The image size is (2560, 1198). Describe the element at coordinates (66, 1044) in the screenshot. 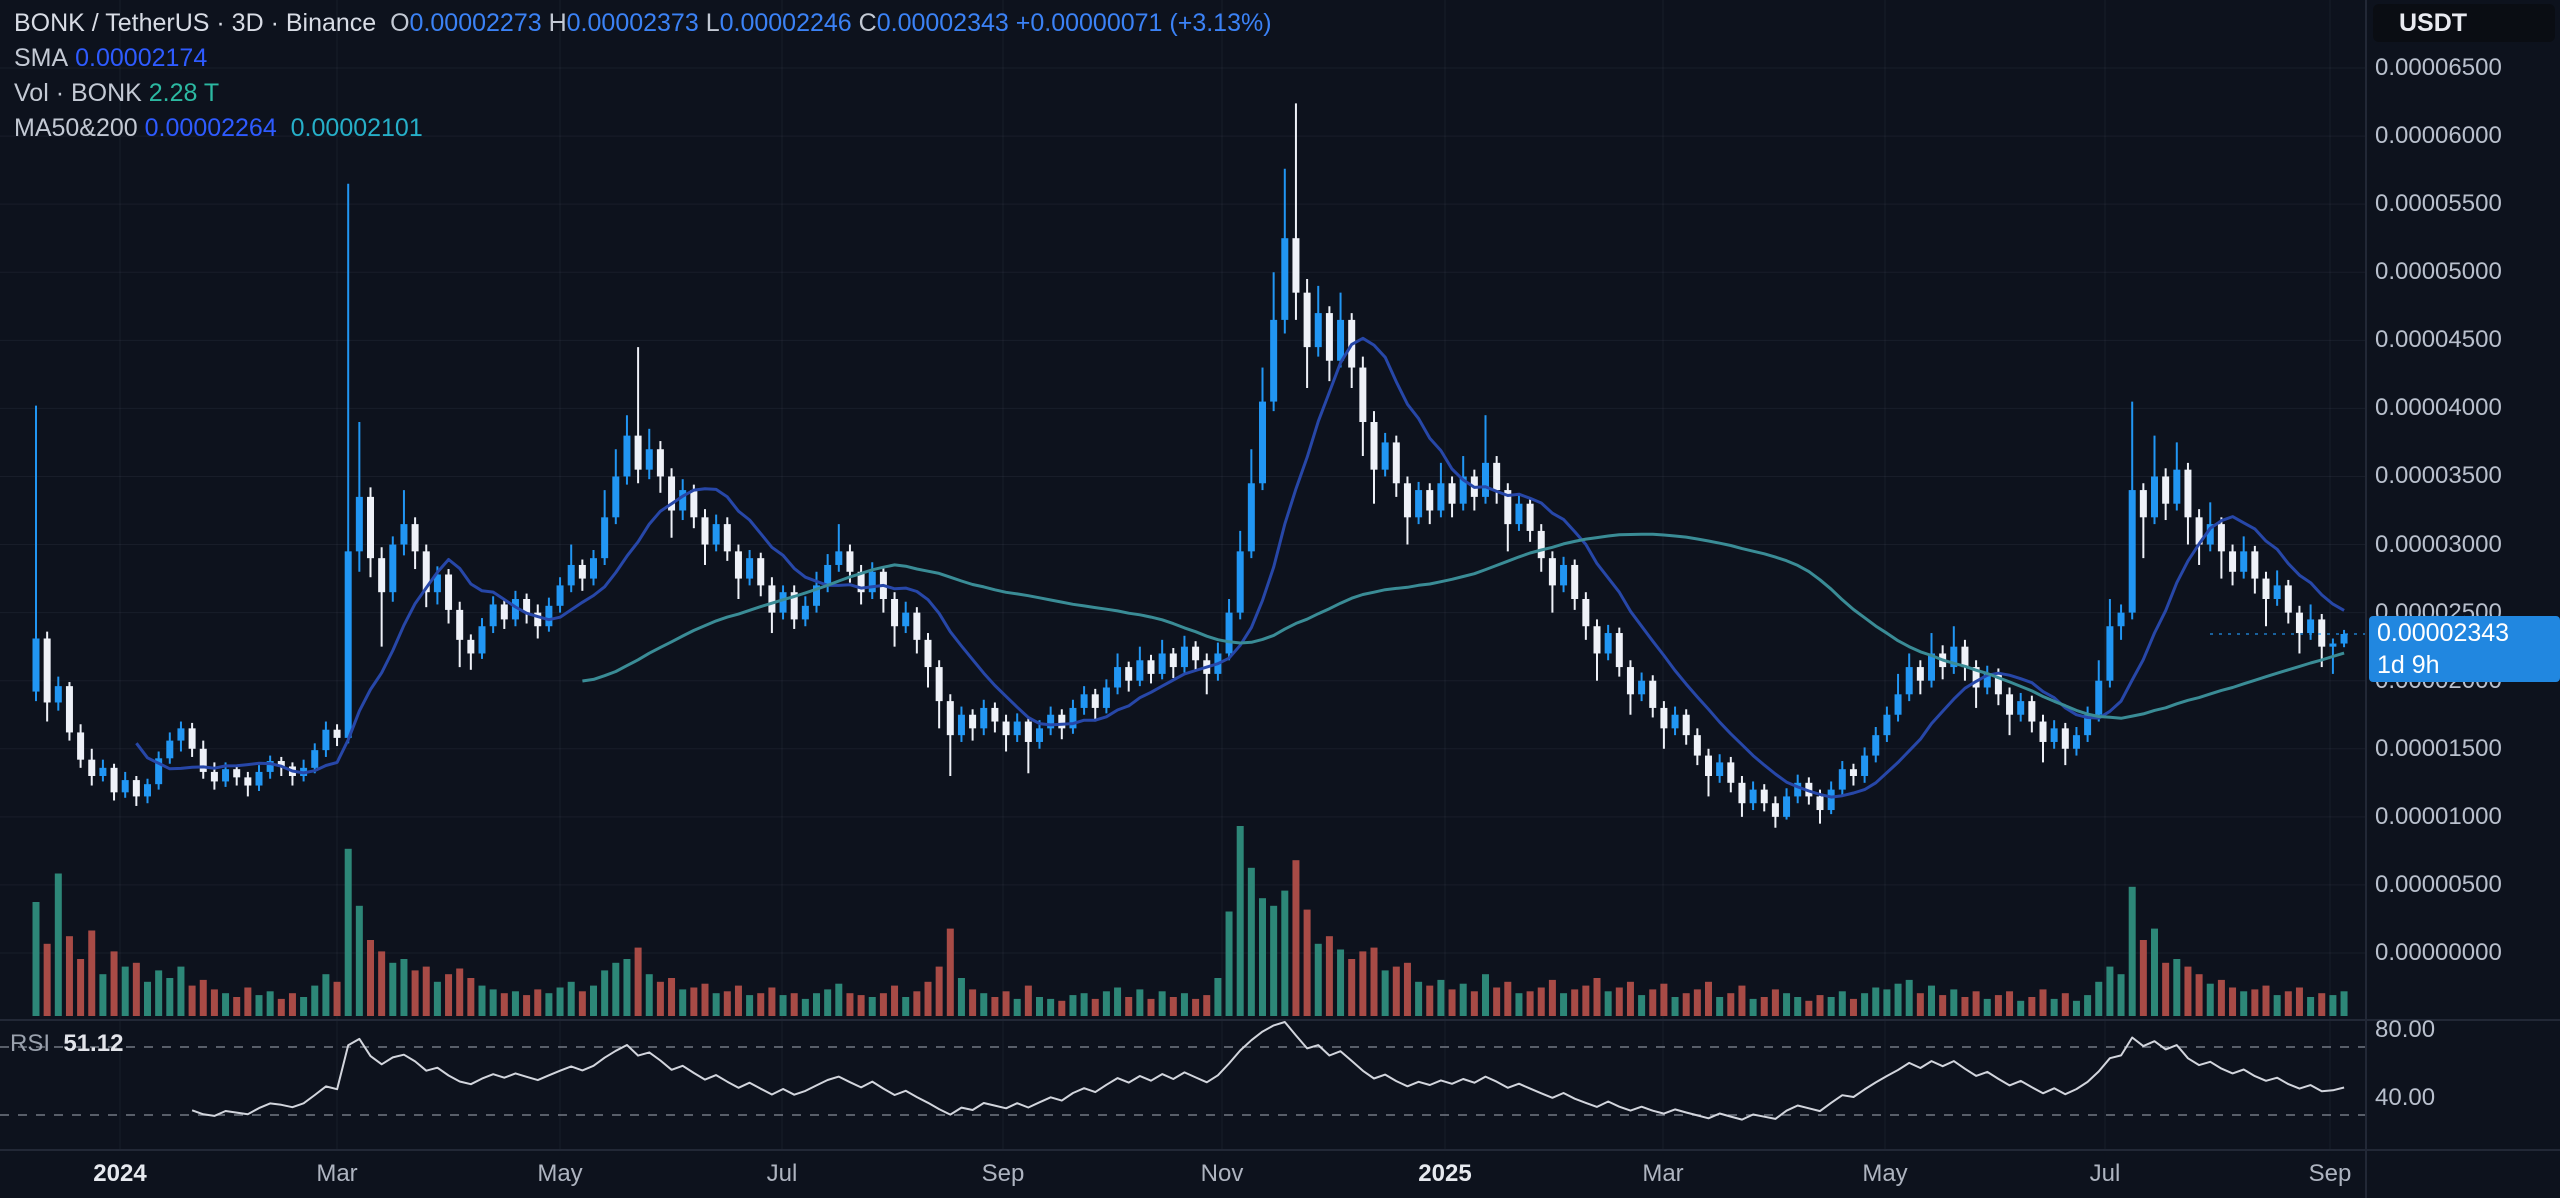

I see `rsi-legend-row: RSI 51.12` at that location.